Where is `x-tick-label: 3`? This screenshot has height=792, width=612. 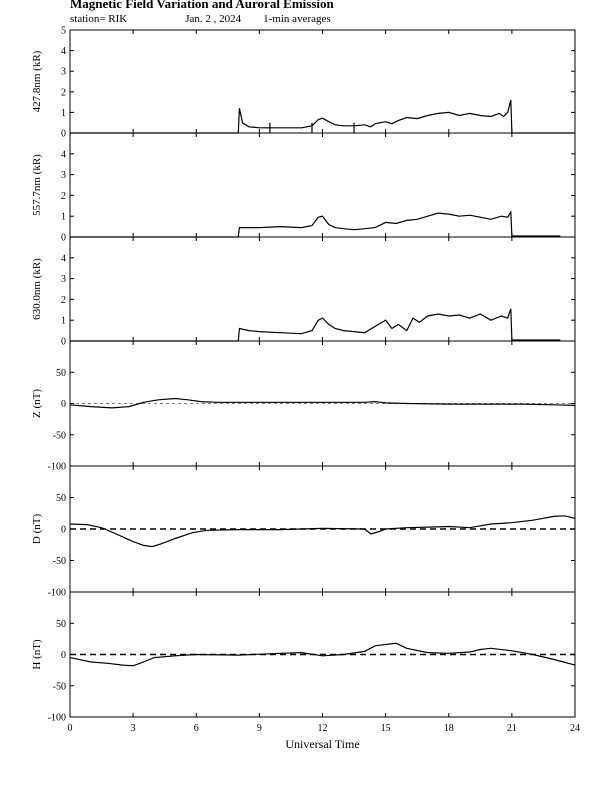 x-tick-label: 3 is located at coordinates (133, 728).